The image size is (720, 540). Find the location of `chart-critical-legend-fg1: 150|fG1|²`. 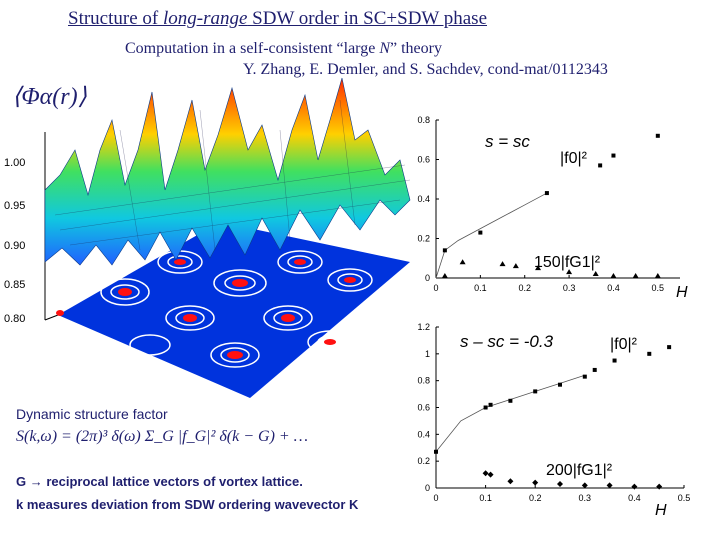

chart-critical-legend-fg1: 150|fG1|² is located at coordinates (567, 262).